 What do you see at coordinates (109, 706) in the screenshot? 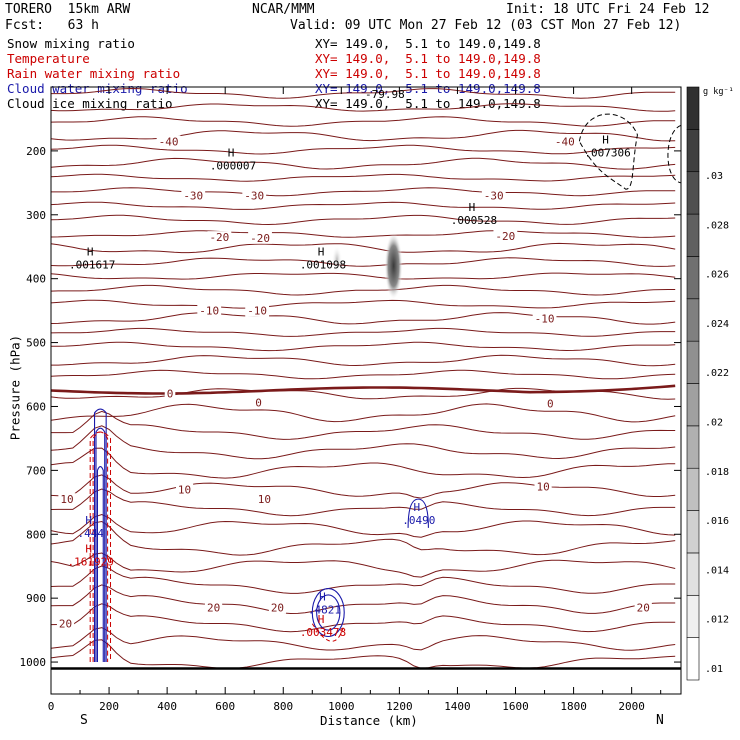
I see `x-tick-label: 200` at bounding box center [109, 706].